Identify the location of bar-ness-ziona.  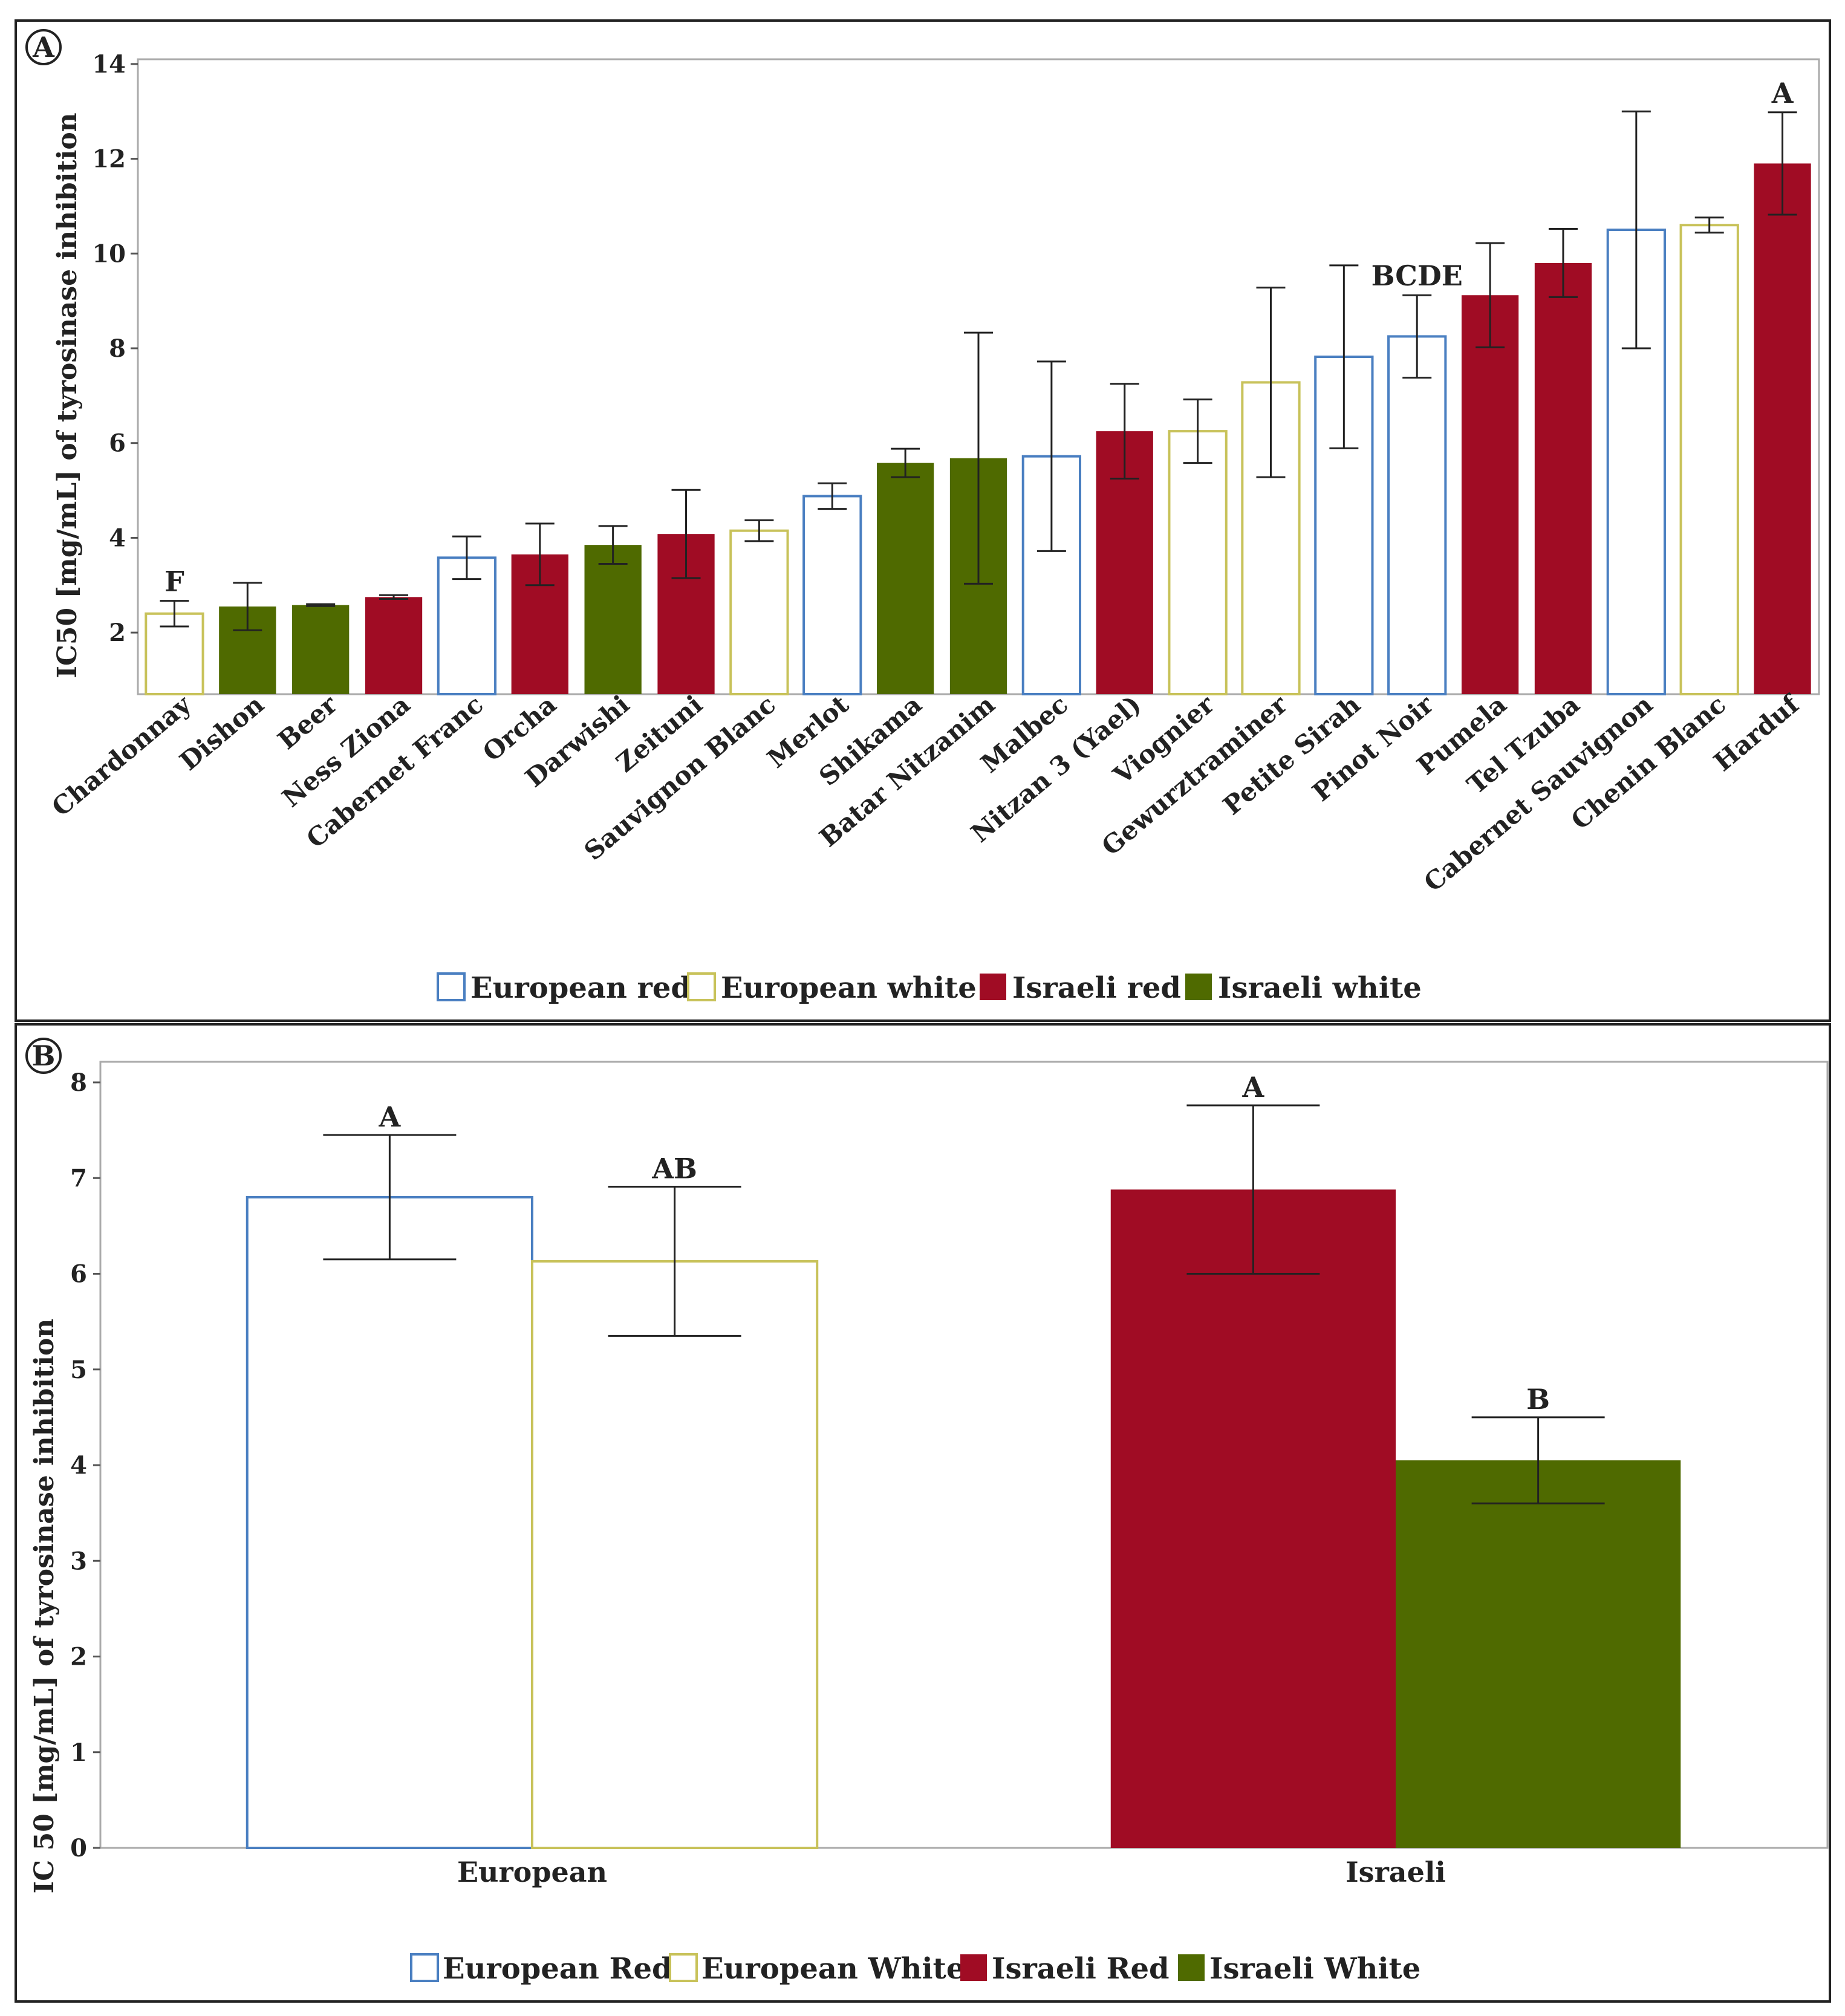
(394, 645).